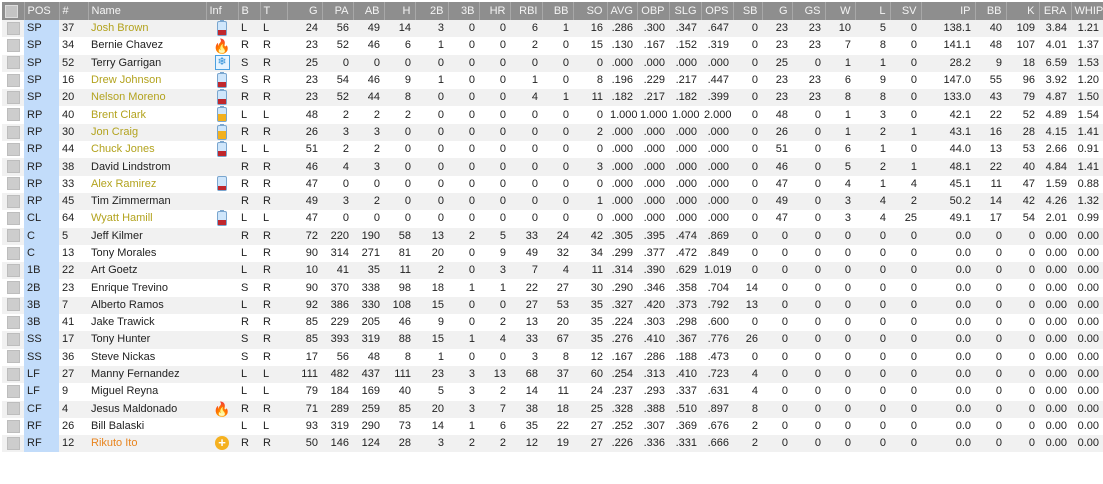  I want to click on column-header-sv-25: SV, so click(906, 11).